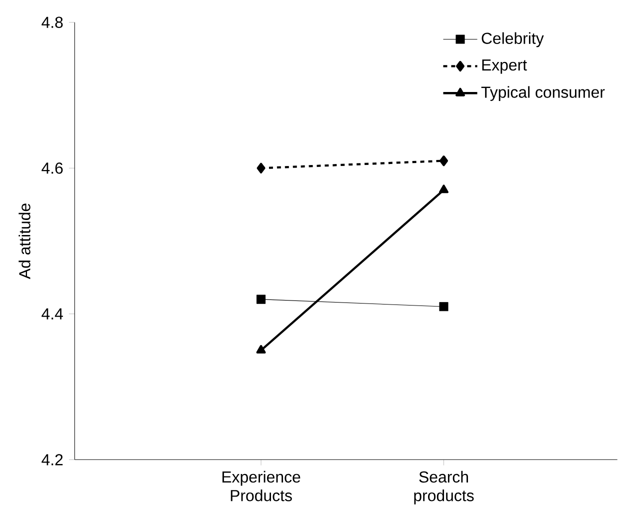  What do you see at coordinates (261, 486) in the screenshot?
I see `x-tick-label: Experience Products` at bounding box center [261, 486].